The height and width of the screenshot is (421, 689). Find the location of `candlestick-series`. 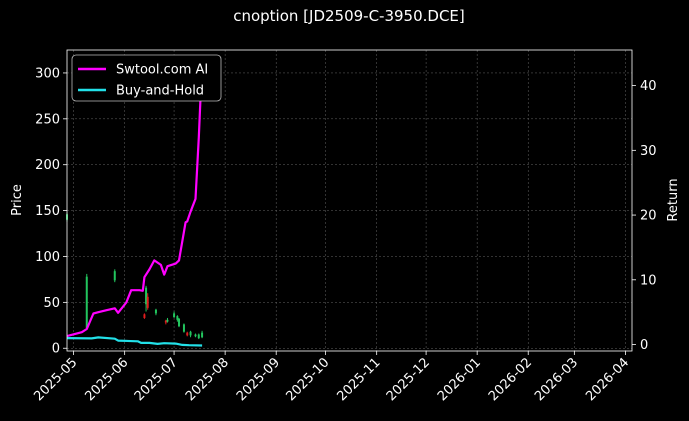

candlestick-series is located at coordinates (135, 276).